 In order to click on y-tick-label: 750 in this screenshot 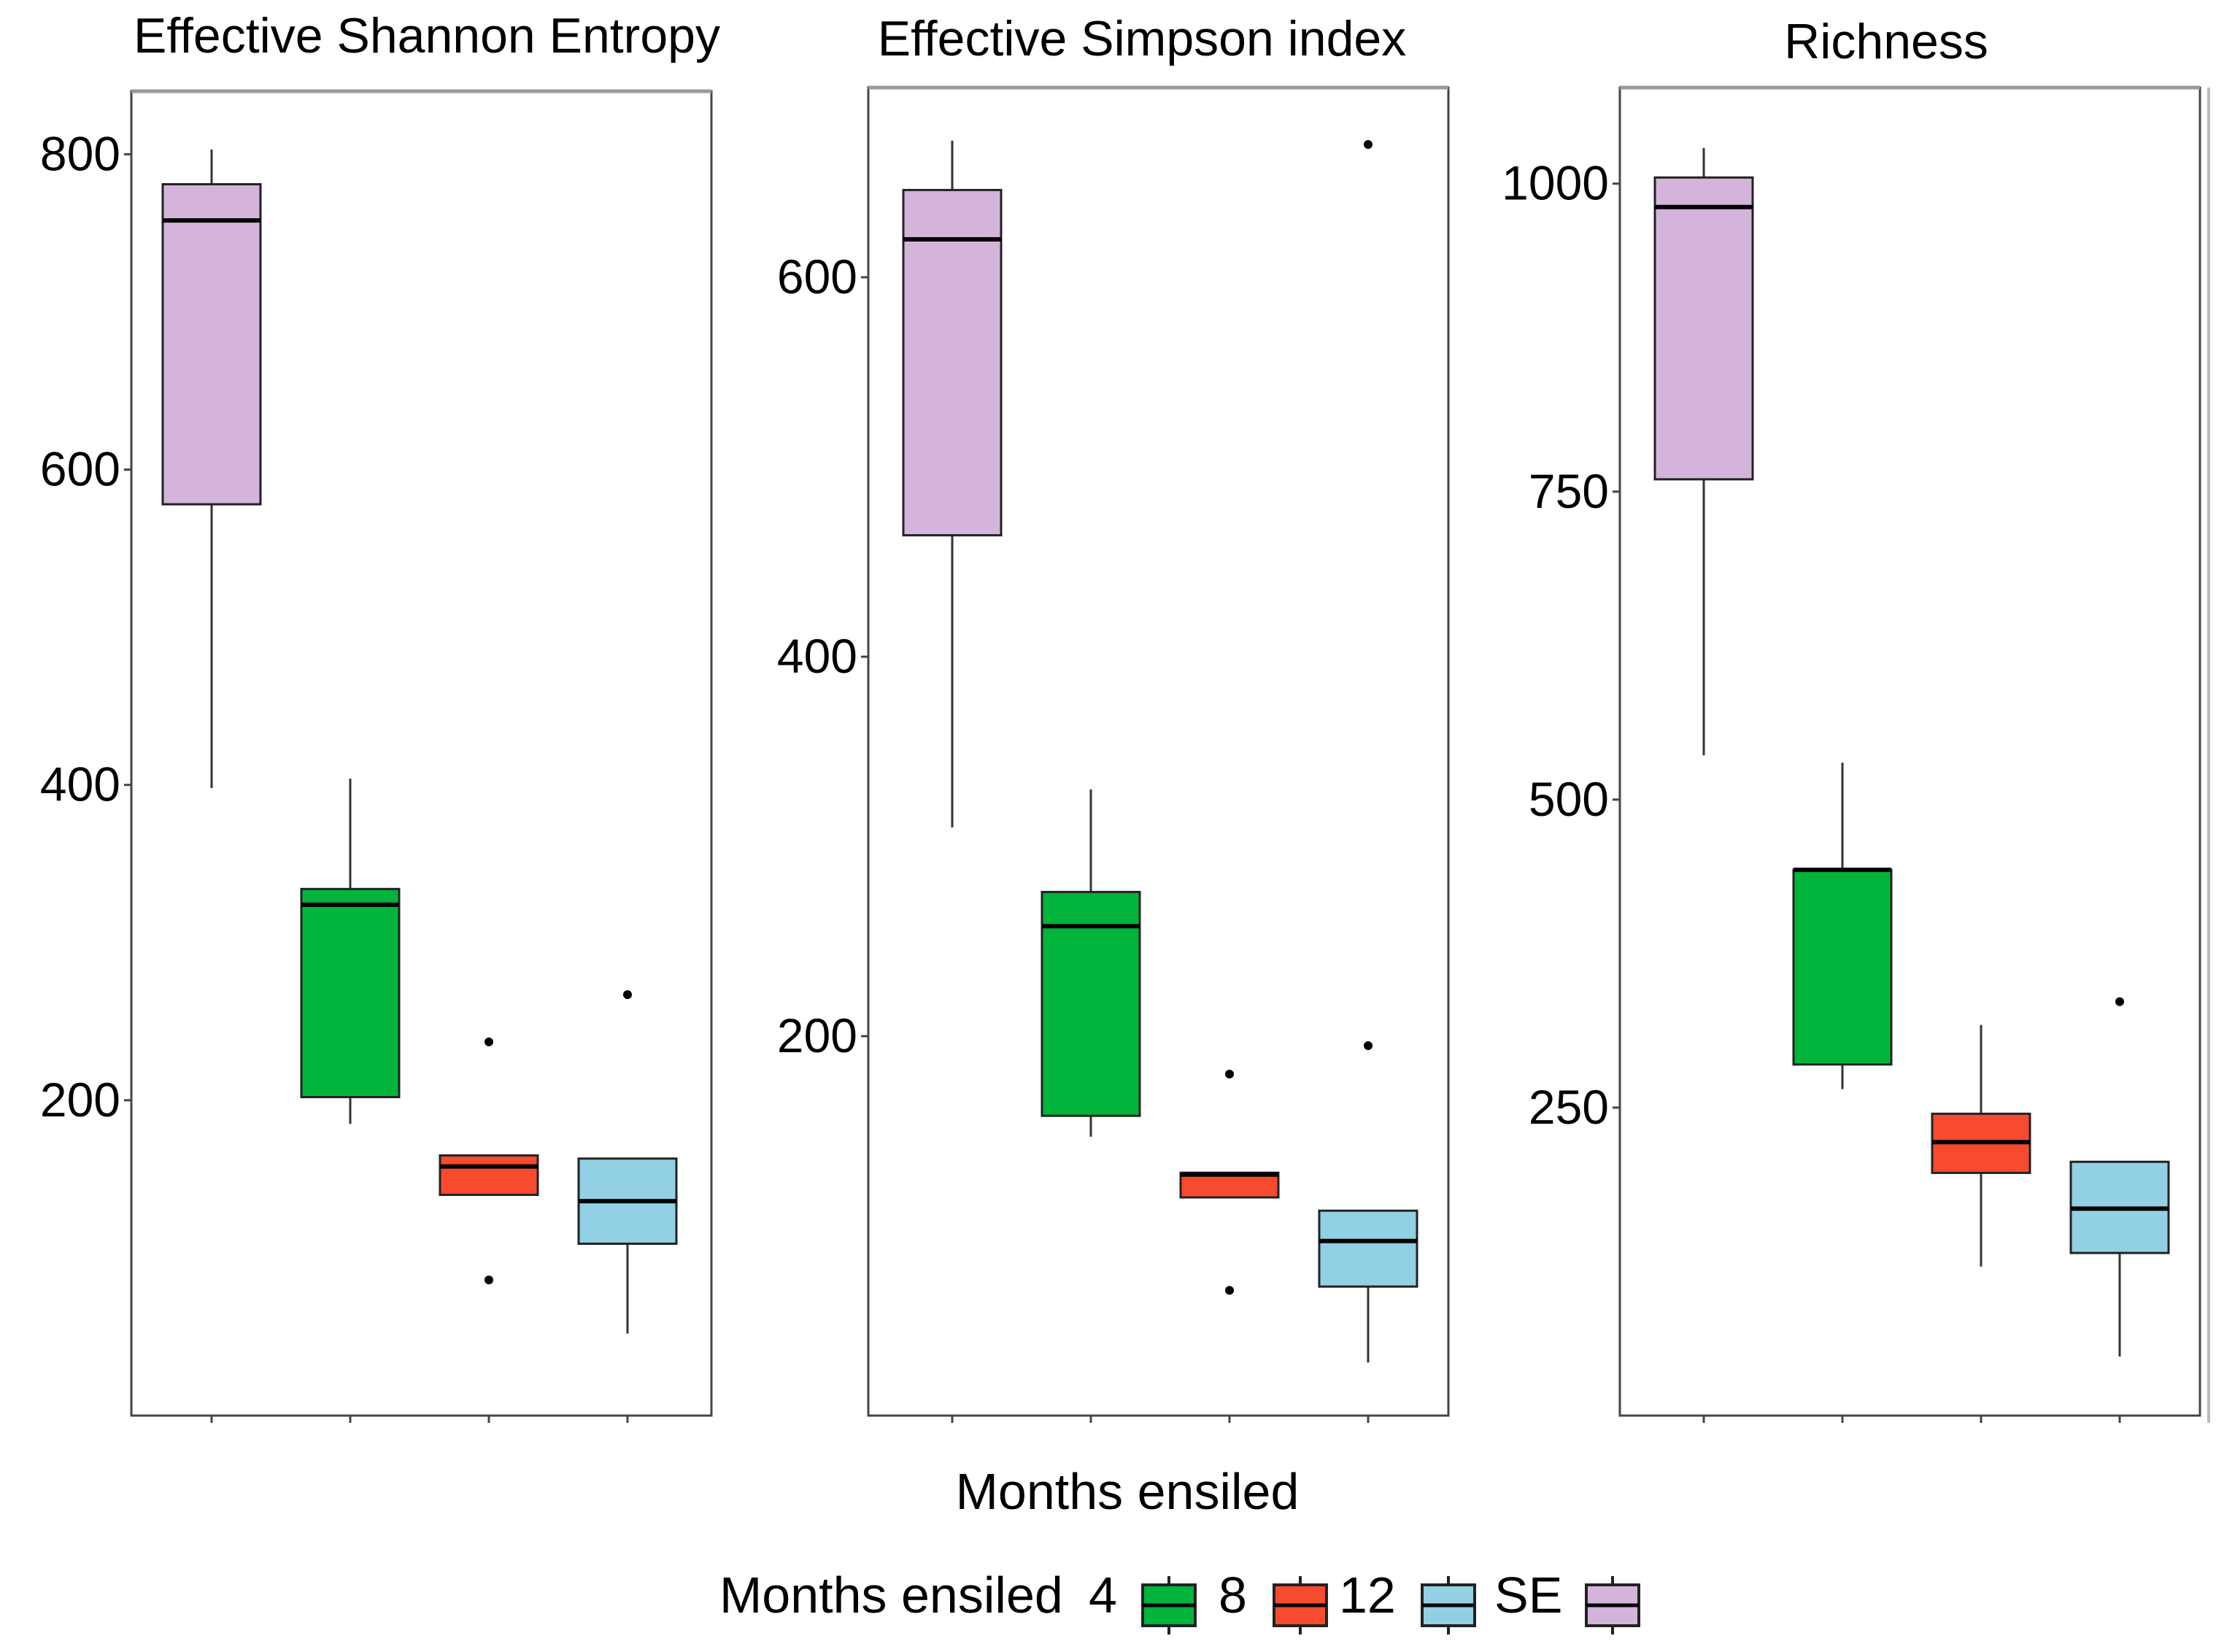, I will do `click(1569, 491)`.